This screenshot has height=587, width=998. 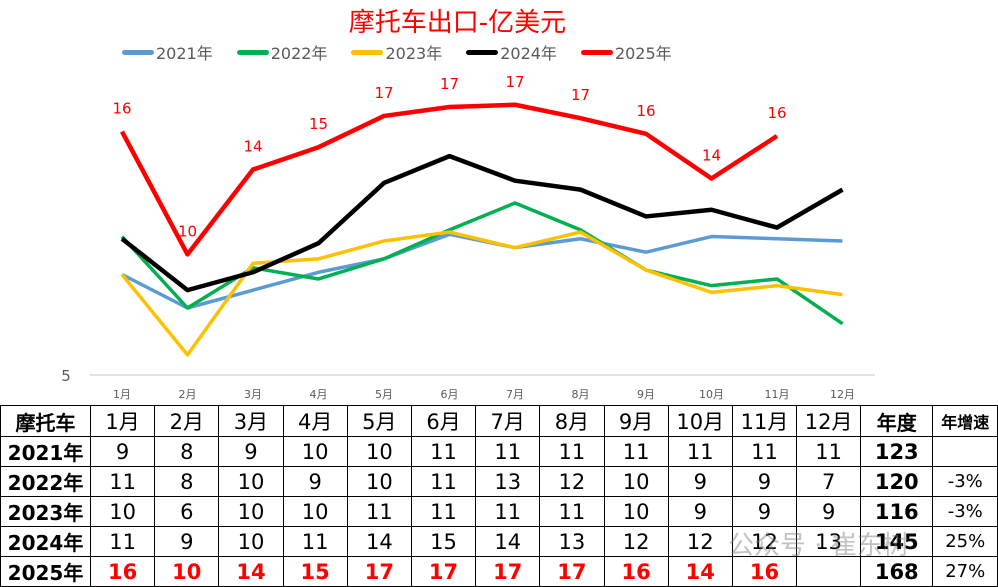 I want to click on legend-item: 2021年, so click(x=167, y=52).